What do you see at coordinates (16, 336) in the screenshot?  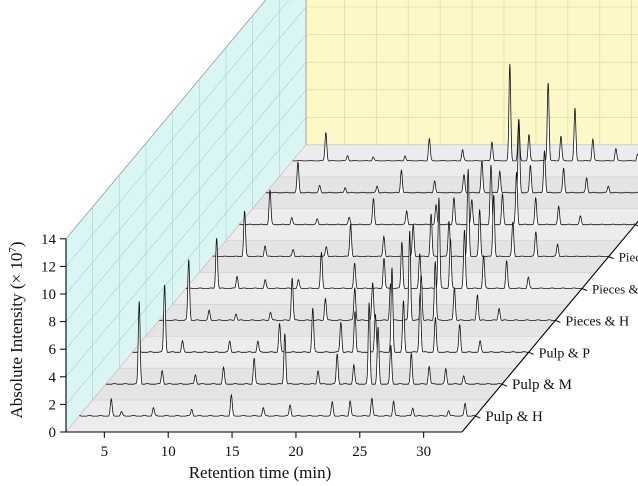 I see `y-axis-title-main: Absolute Intensity (× 10` at bounding box center [16, 336].